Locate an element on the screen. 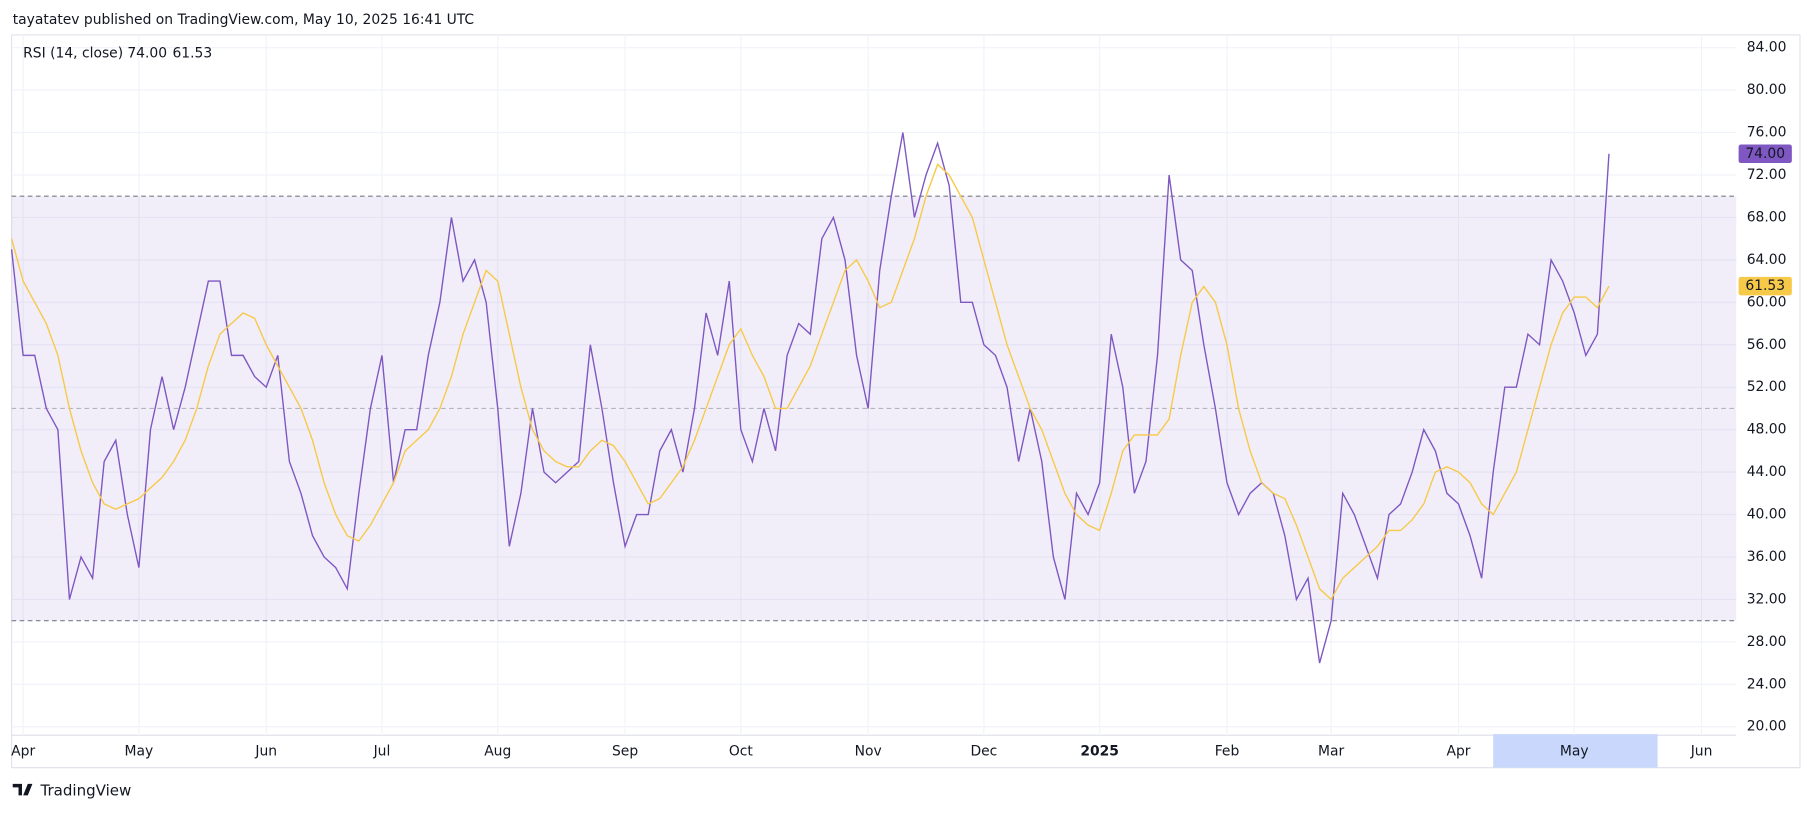  price-tag-label: 61.53 is located at coordinates (1765, 286).